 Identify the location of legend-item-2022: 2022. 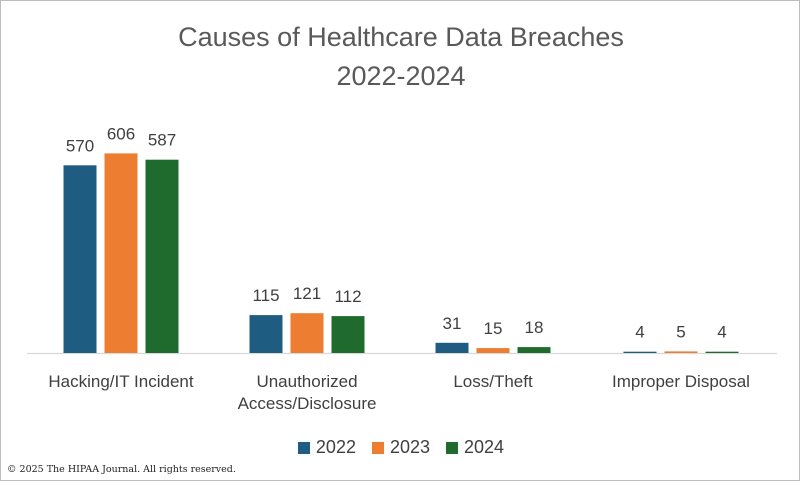
(326, 447).